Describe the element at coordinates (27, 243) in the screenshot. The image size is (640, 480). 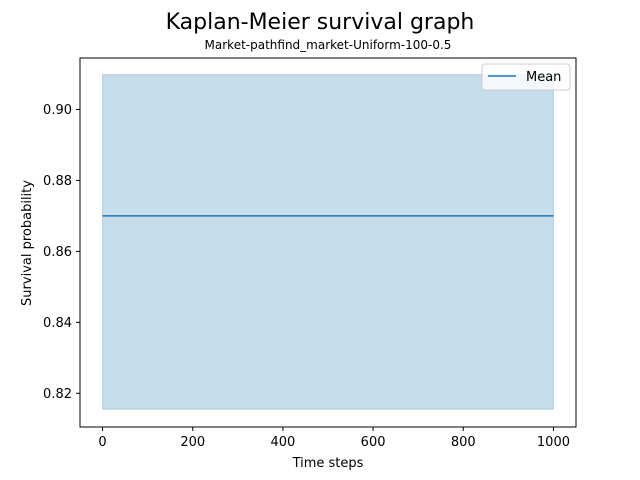
I see `y-axis-label: Survival probability` at that location.